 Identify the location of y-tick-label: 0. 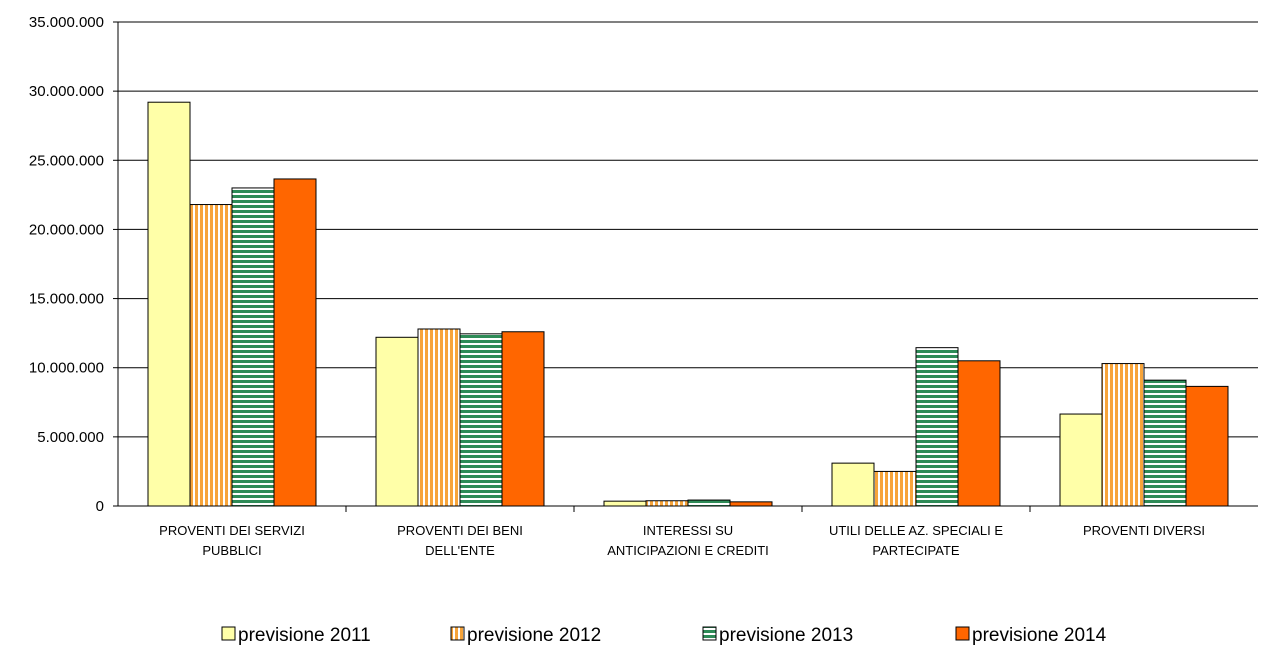
(100, 506).